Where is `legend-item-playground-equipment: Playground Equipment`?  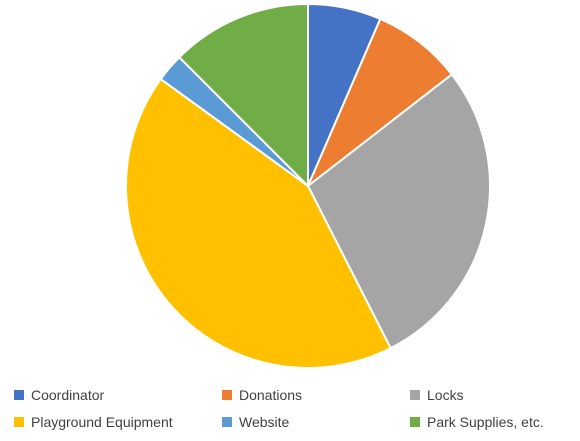 legend-item-playground-equipment: Playground Equipment is located at coordinates (93, 422).